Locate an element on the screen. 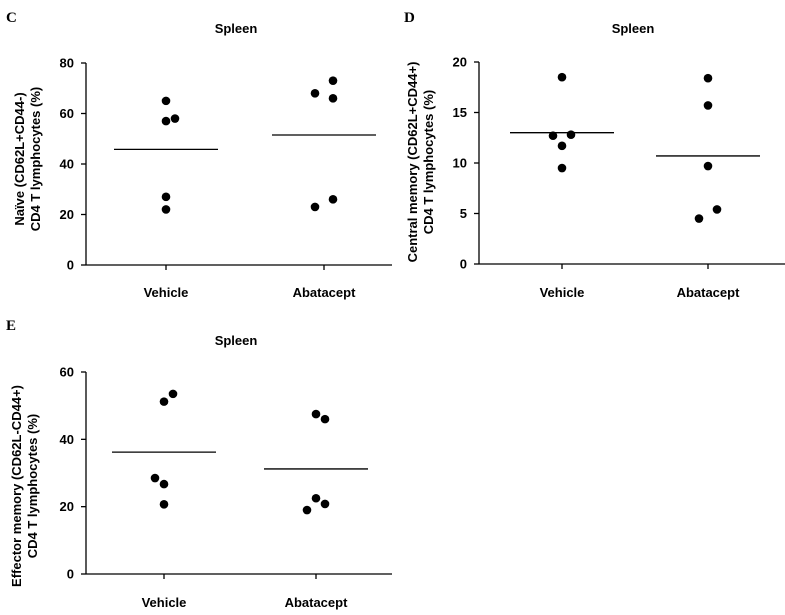 This screenshot has width=785, height=615. y-axis-label-line1: Effector memory (CD62L-CD44+) is located at coordinates (16, 486).